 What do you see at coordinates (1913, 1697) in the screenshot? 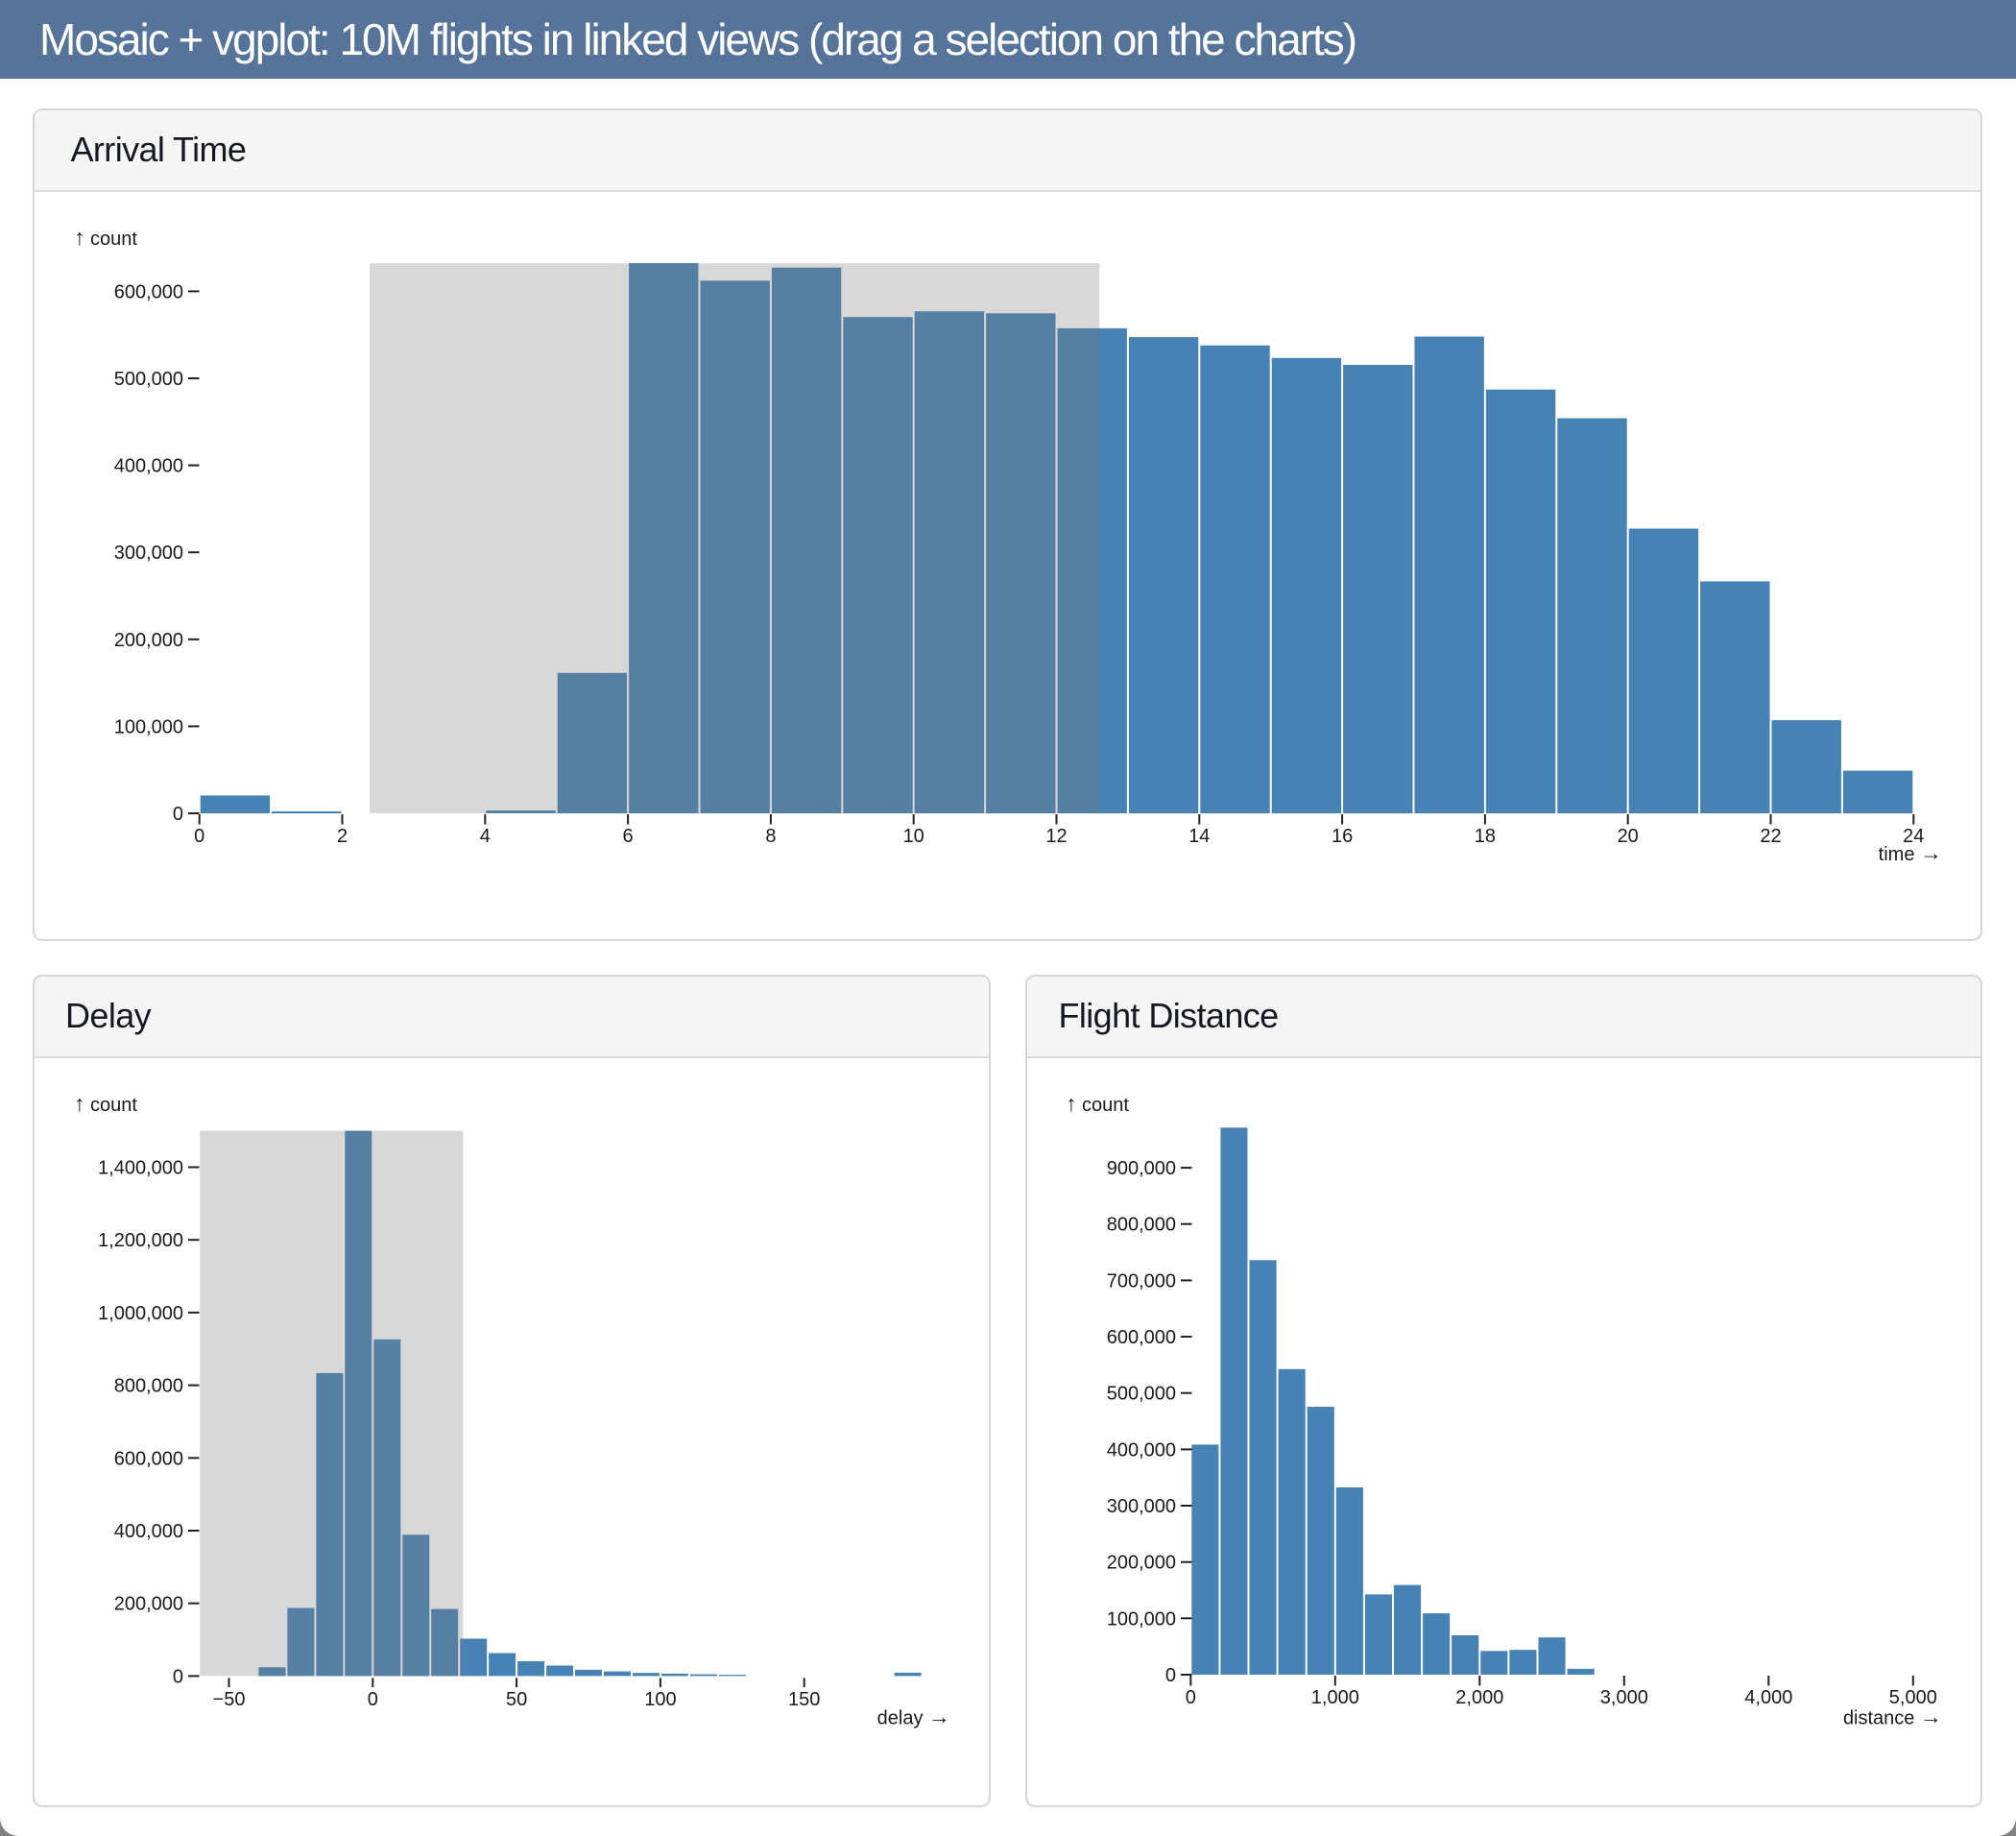
I see `svg-text: 5,000` at bounding box center [1913, 1697].